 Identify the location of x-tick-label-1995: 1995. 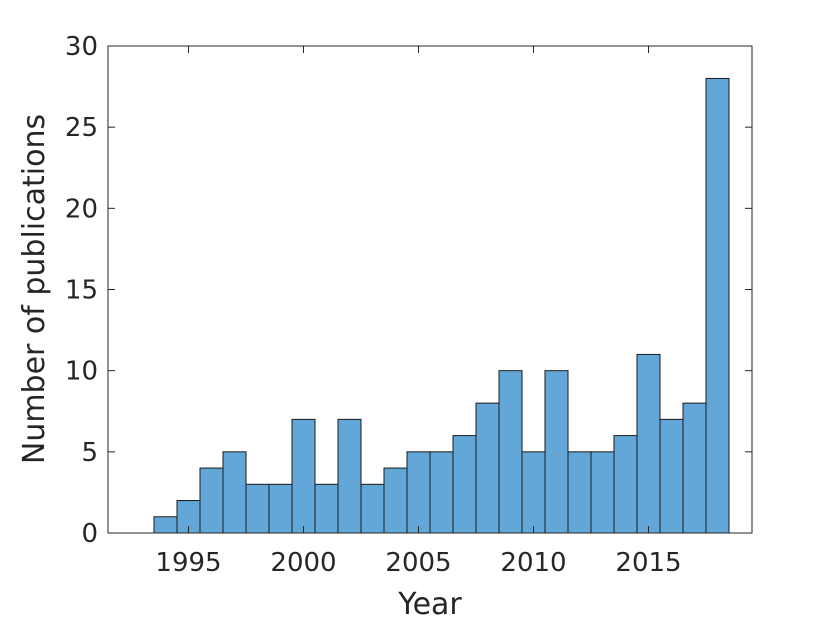
(188, 563).